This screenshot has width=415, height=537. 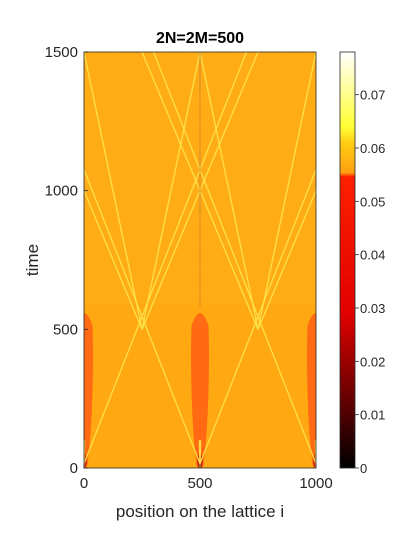 I want to click on cb-tick-label-5: 0.05, so click(x=372, y=201).